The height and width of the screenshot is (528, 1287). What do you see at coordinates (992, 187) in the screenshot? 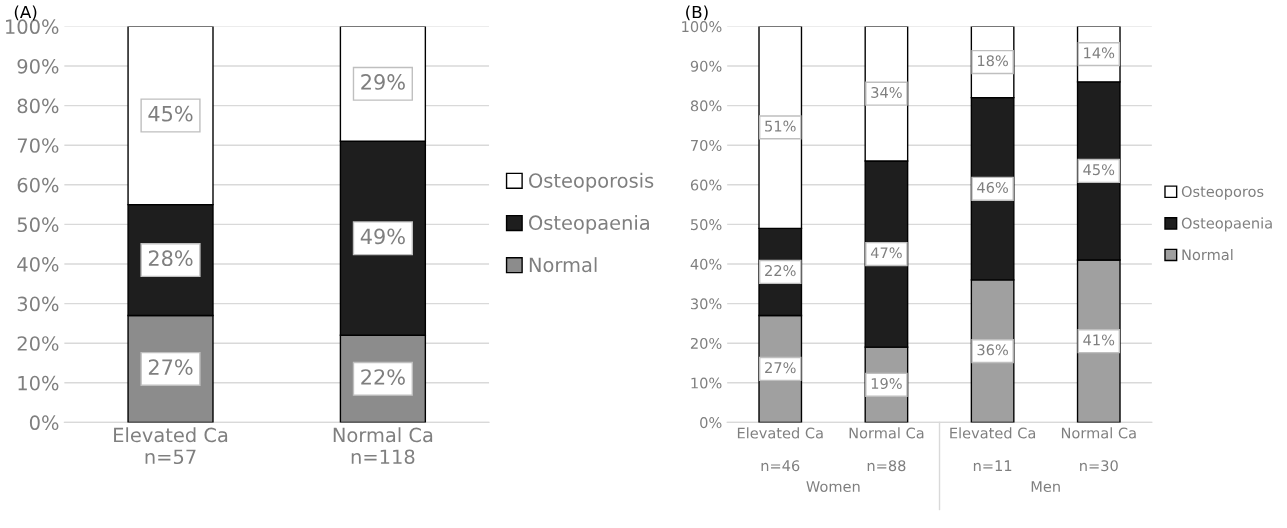
I see `data-label: 46%` at bounding box center [992, 187].